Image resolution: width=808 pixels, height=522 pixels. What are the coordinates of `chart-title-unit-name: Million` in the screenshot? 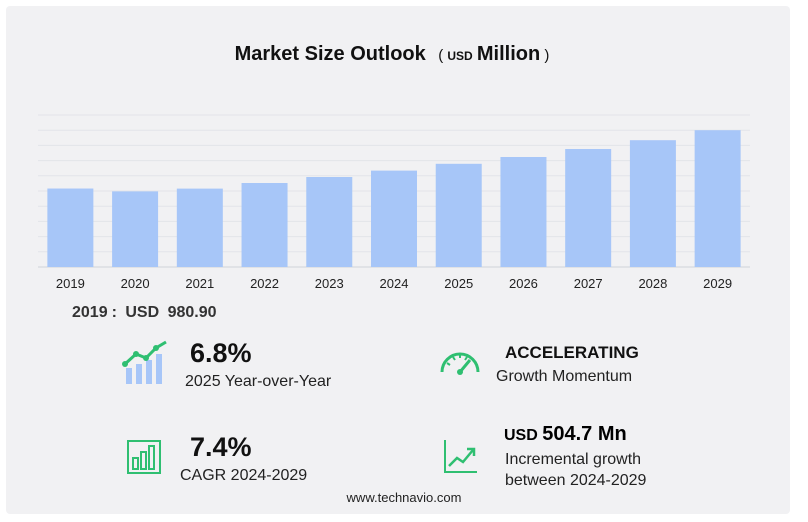 It's located at (508, 54).